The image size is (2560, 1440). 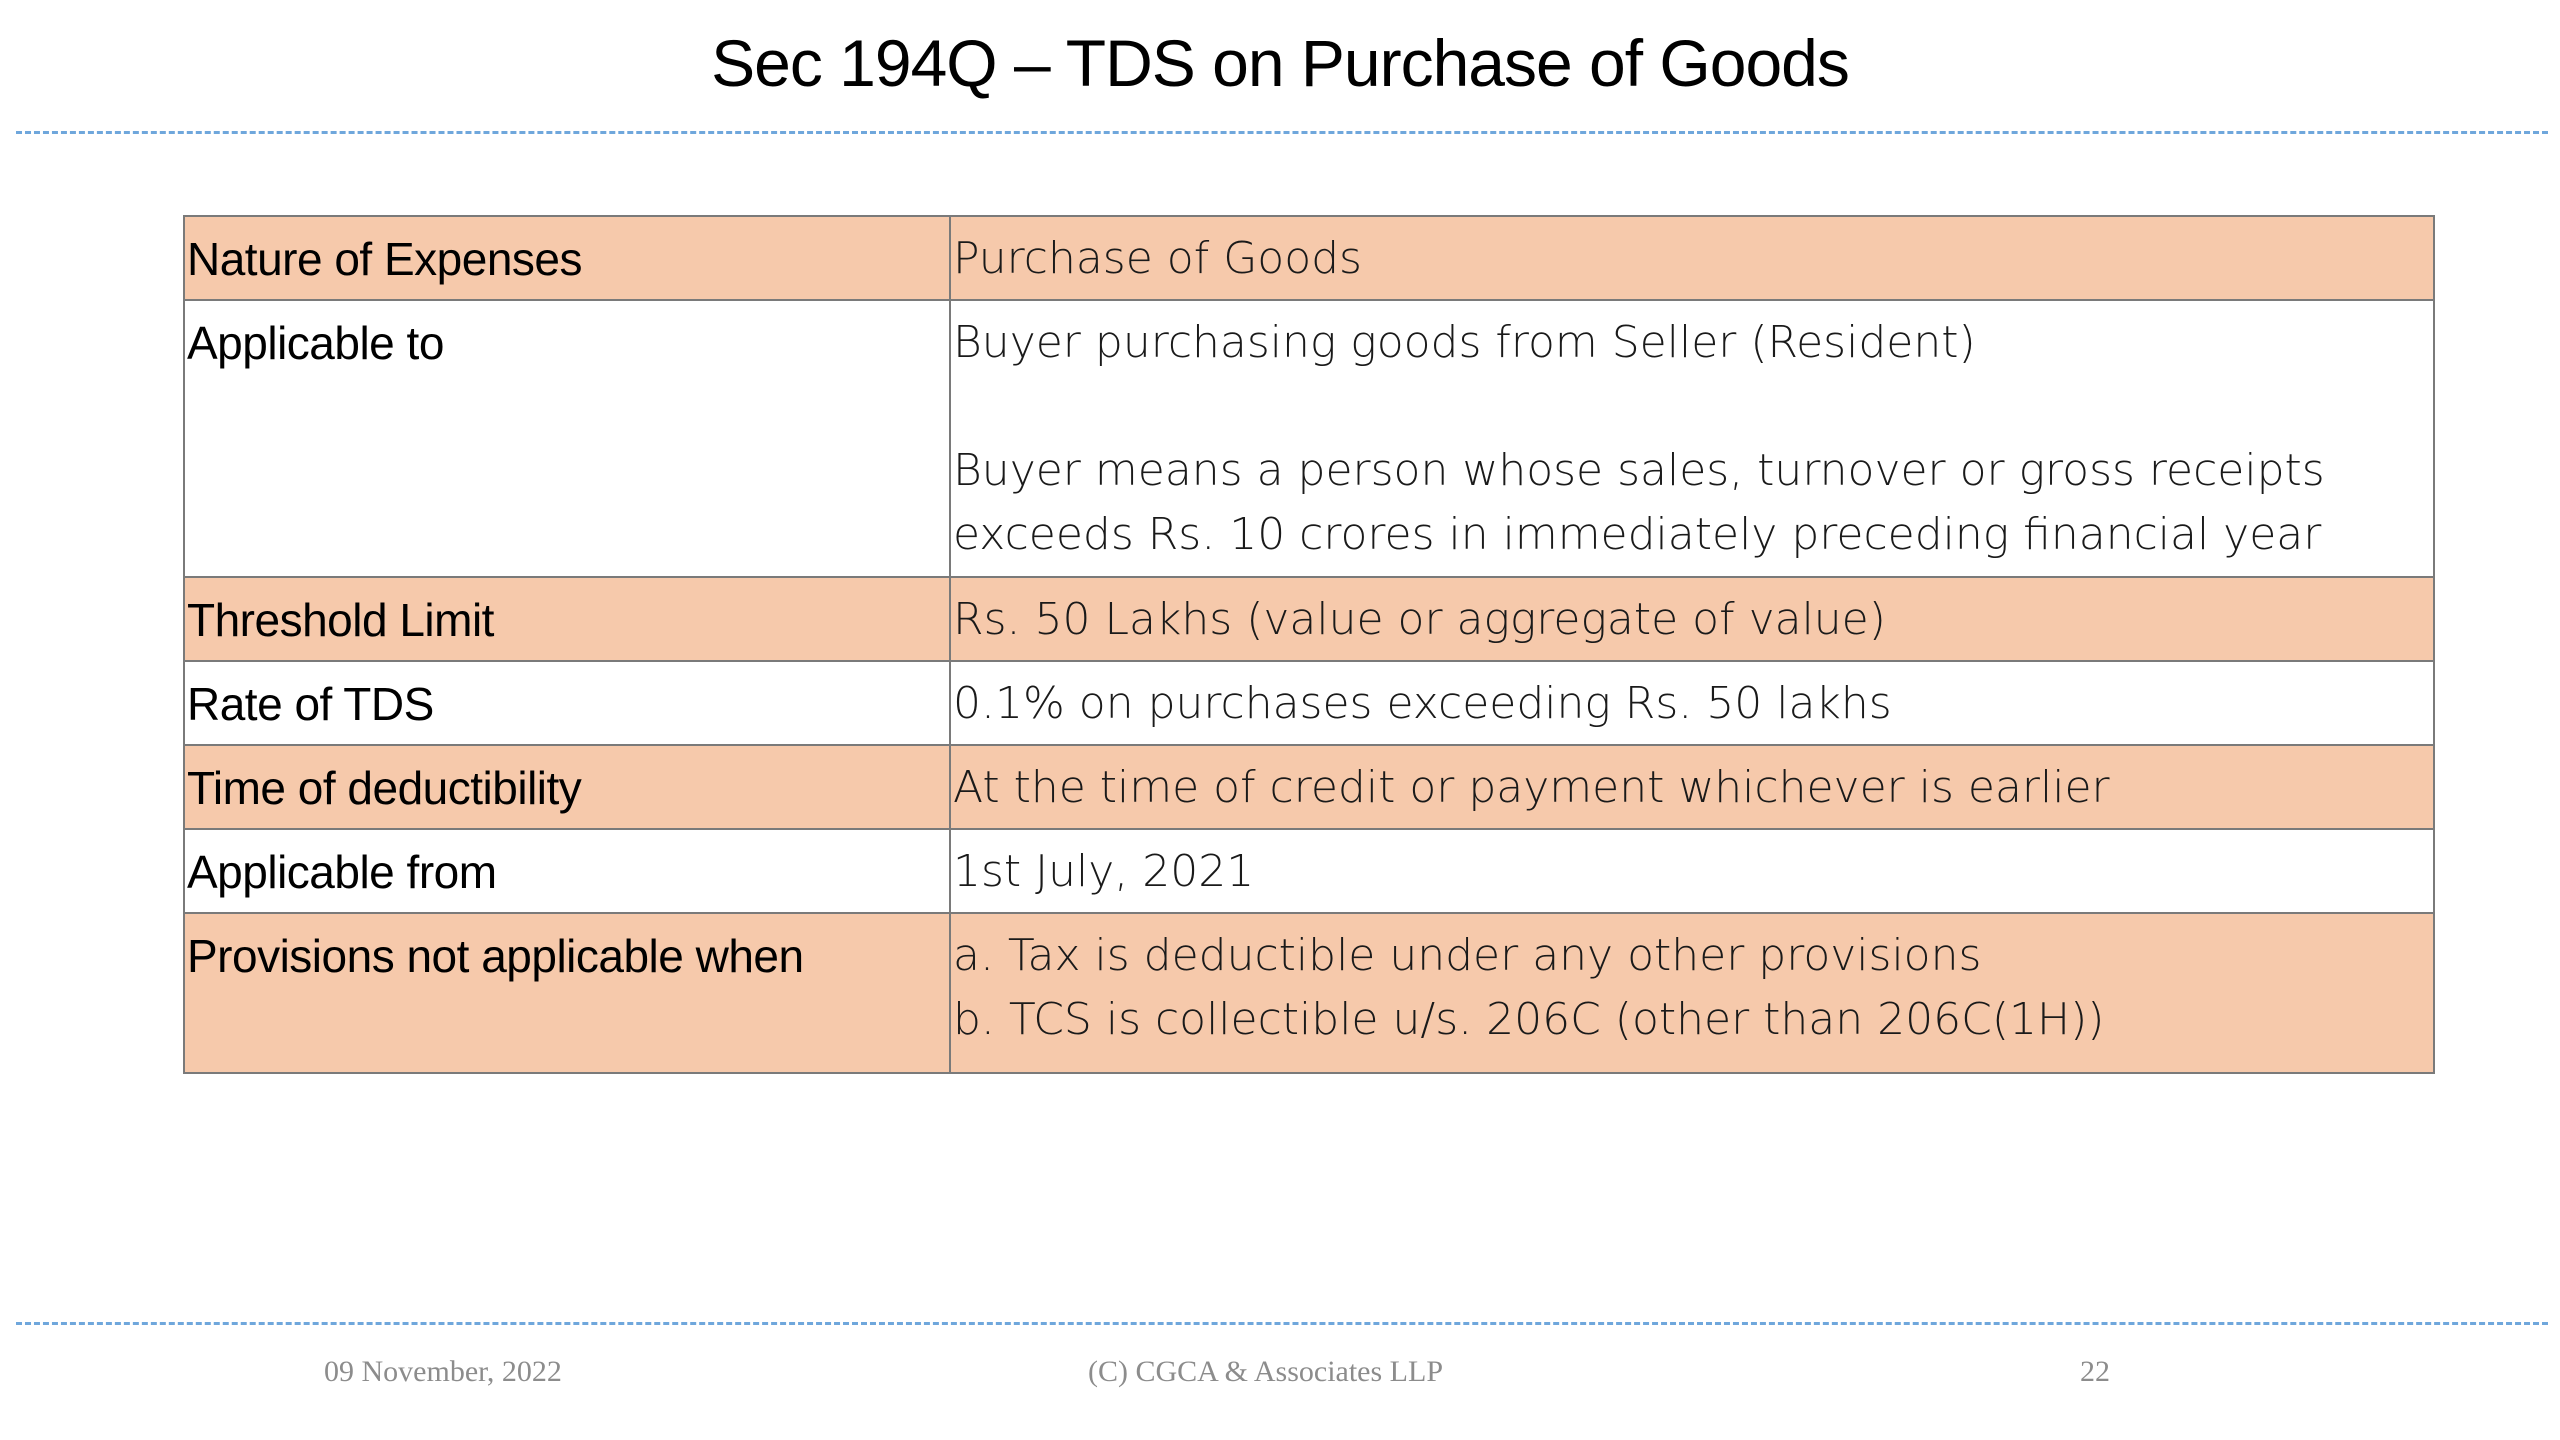 What do you see at coordinates (567, 703) in the screenshot?
I see `row-label: Rate of TDS` at bounding box center [567, 703].